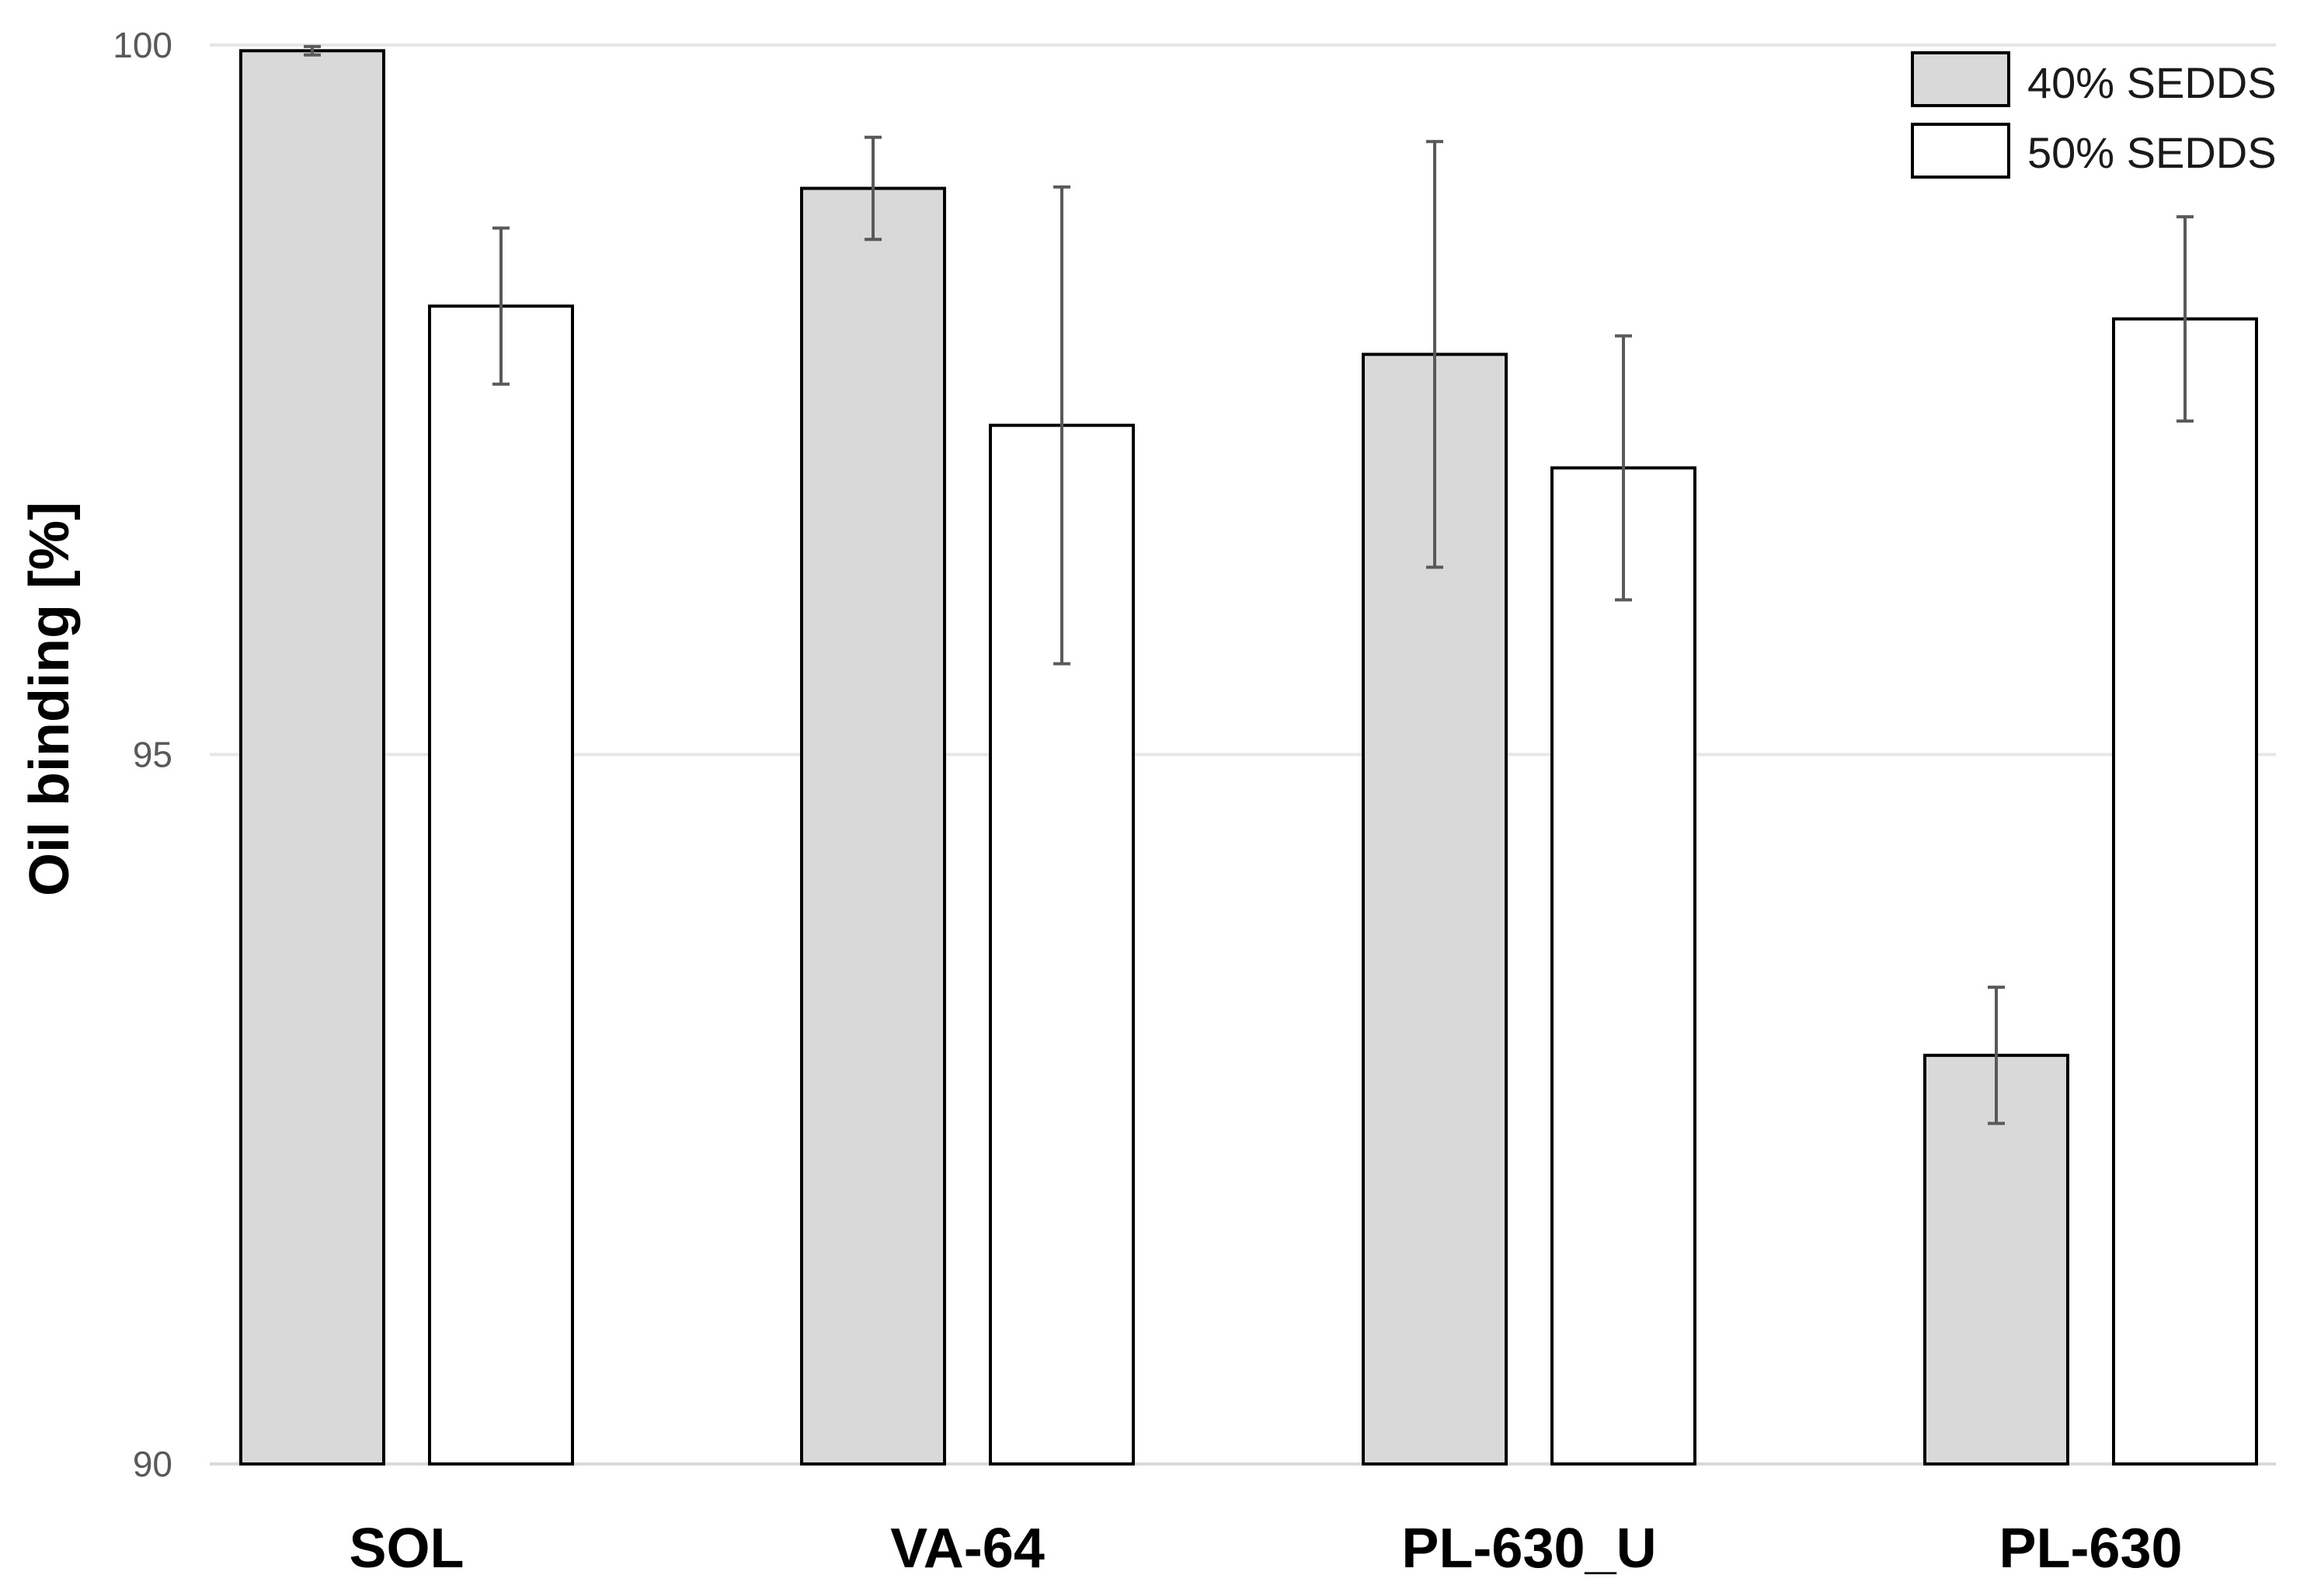 Image resolution: width=2300 pixels, height=1596 pixels. I want to click on legend-label-50-sedds: 50% SEDDS, so click(2152, 153).